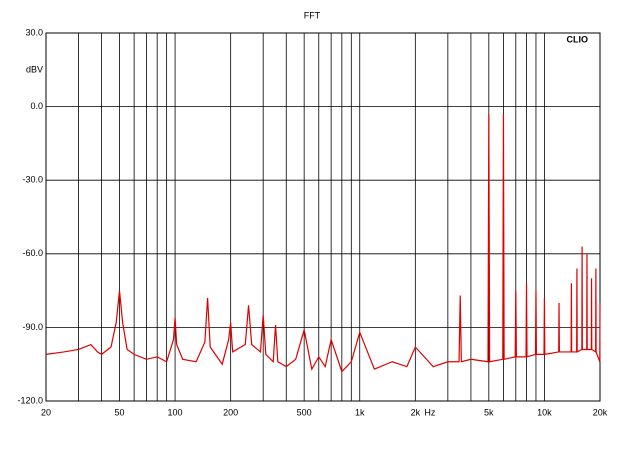 The width and height of the screenshot is (624, 473). I want to click on y-tick-label: -60.0, so click(32, 253).